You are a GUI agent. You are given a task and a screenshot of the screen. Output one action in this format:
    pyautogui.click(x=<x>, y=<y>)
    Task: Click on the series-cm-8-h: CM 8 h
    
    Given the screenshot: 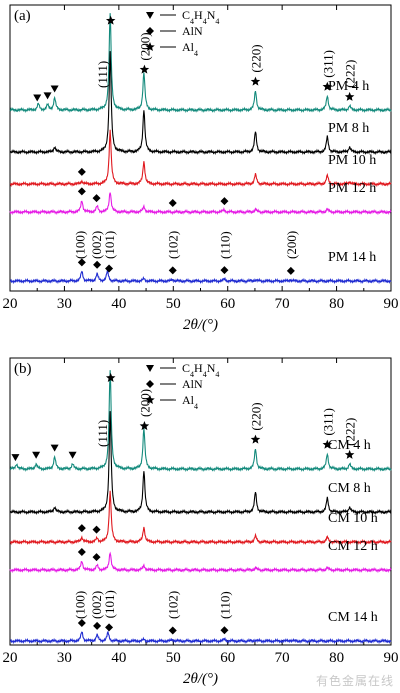 What is the action you would take?
    pyautogui.click(x=200, y=463)
    